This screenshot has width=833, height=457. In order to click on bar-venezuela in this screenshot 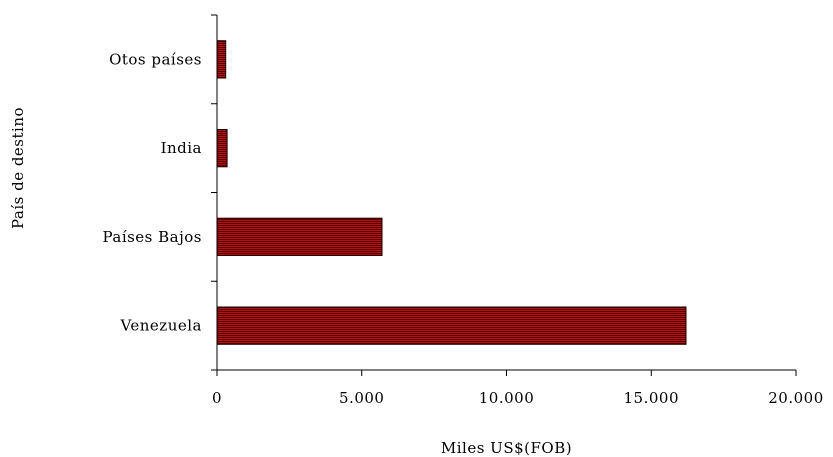, I will do `click(451, 325)`.